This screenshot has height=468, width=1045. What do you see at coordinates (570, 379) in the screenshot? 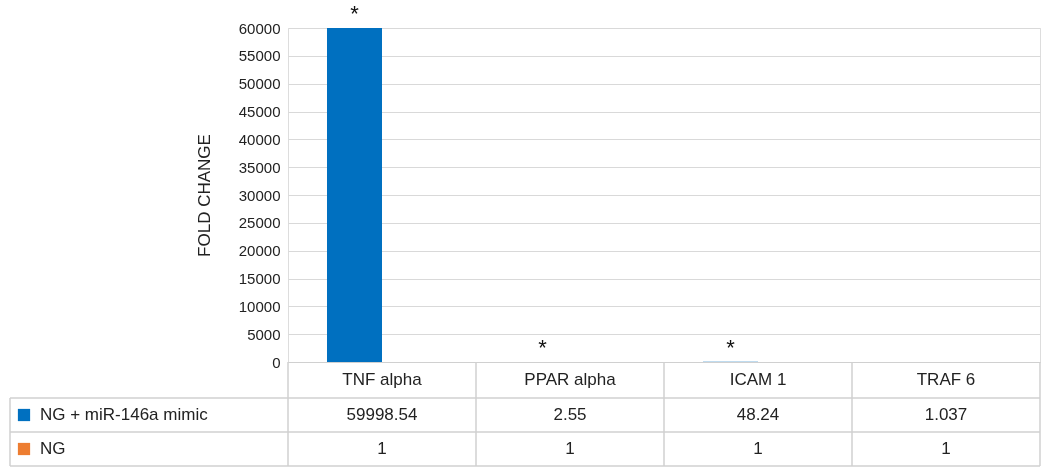
I see `x-tick-label: PPAR alpha` at bounding box center [570, 379].